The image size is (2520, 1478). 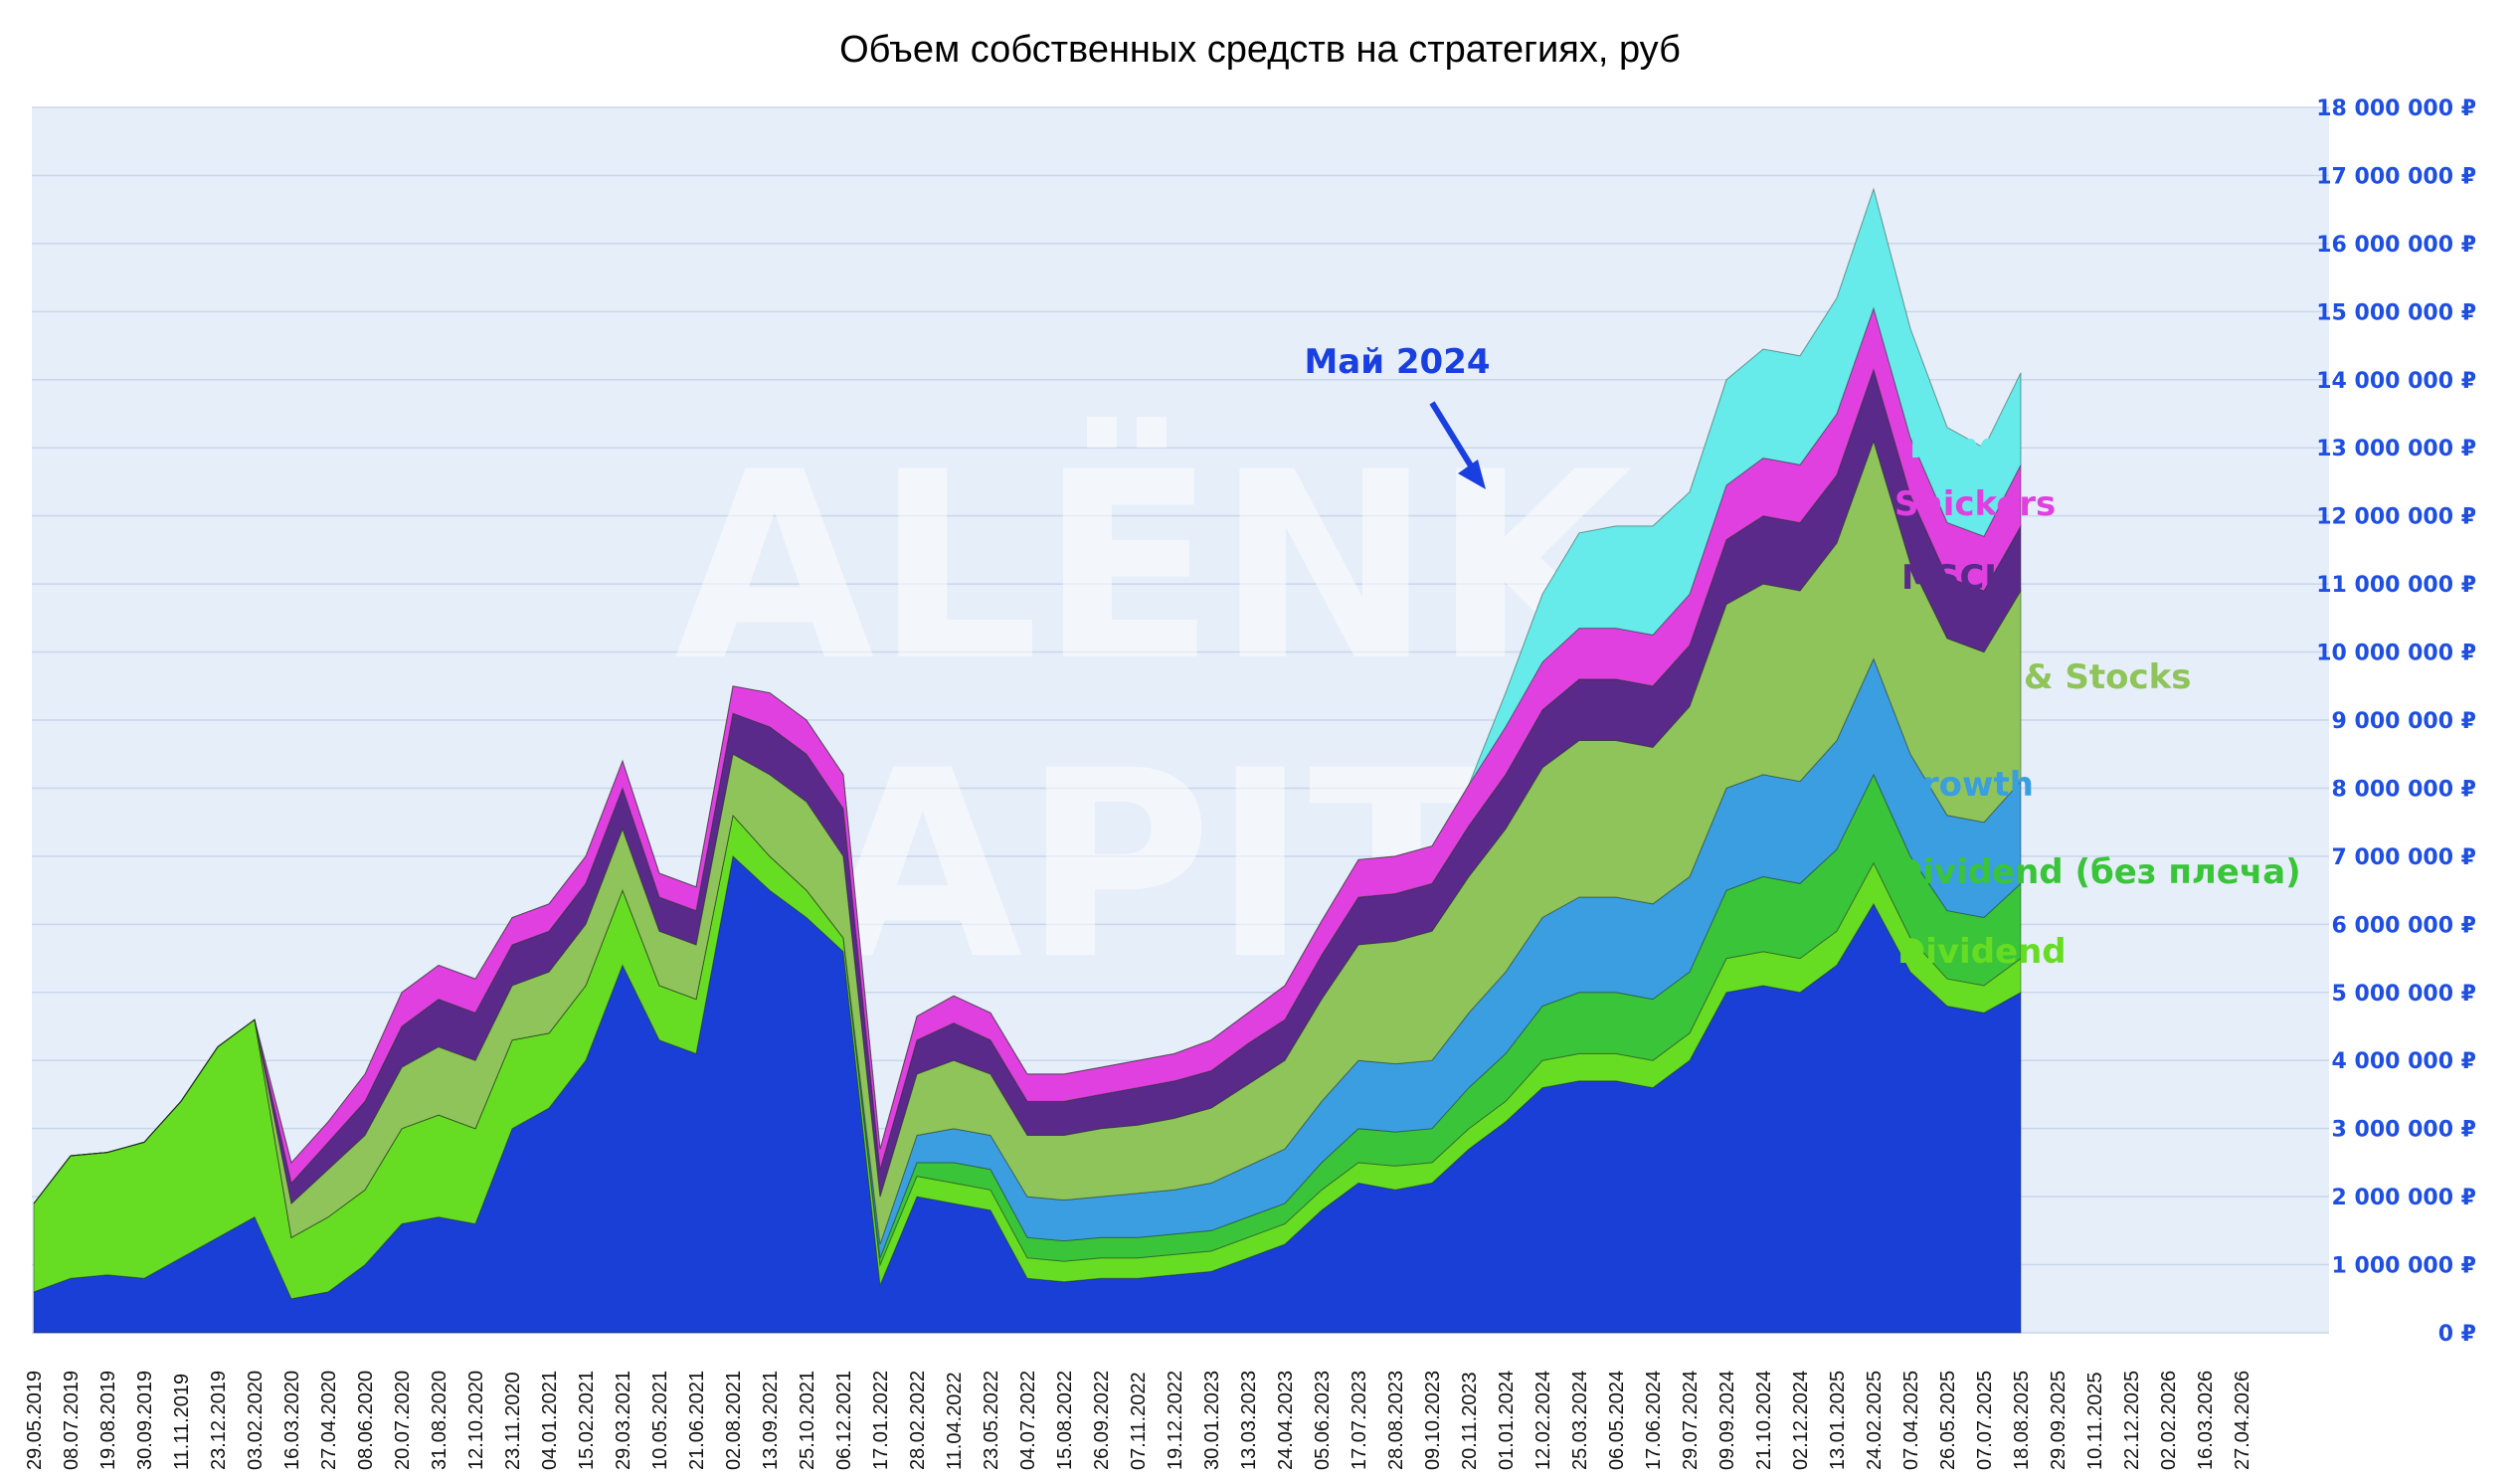 What do you see at coordinates (35, 1420) in the screenshot?
I see `x-tick-label: 29.05.2019` at bounding box center [35, 1420].